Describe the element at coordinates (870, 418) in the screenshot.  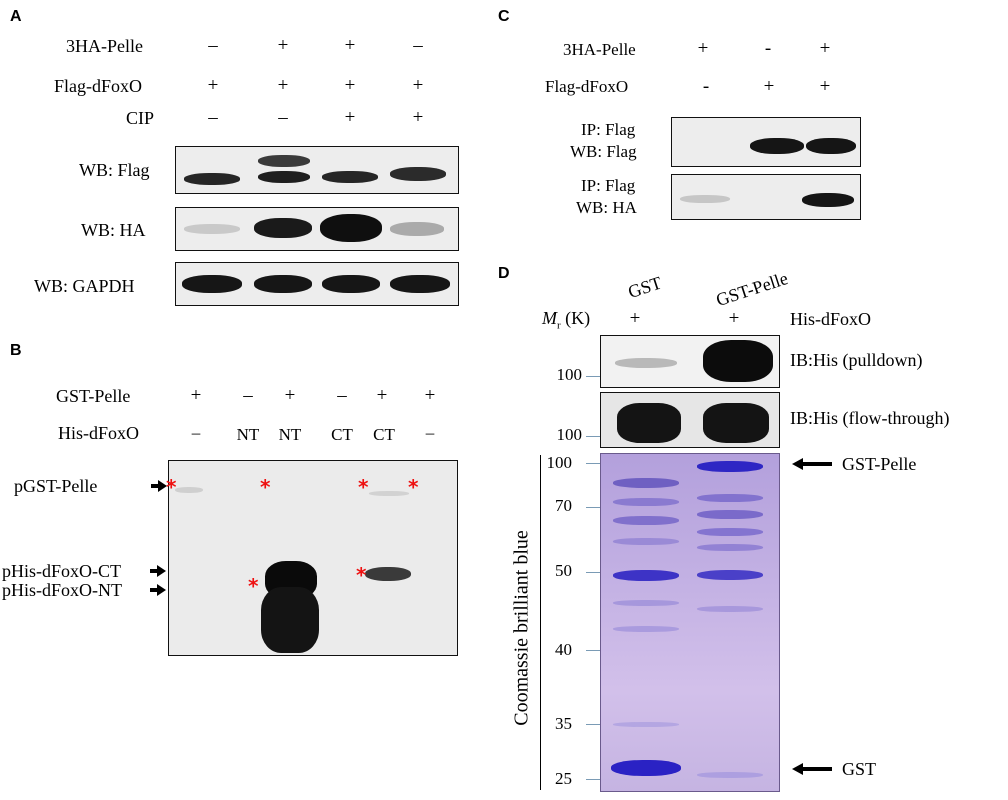
I see `ib-label-flow-through: IB:His (flow-through)` at that location.